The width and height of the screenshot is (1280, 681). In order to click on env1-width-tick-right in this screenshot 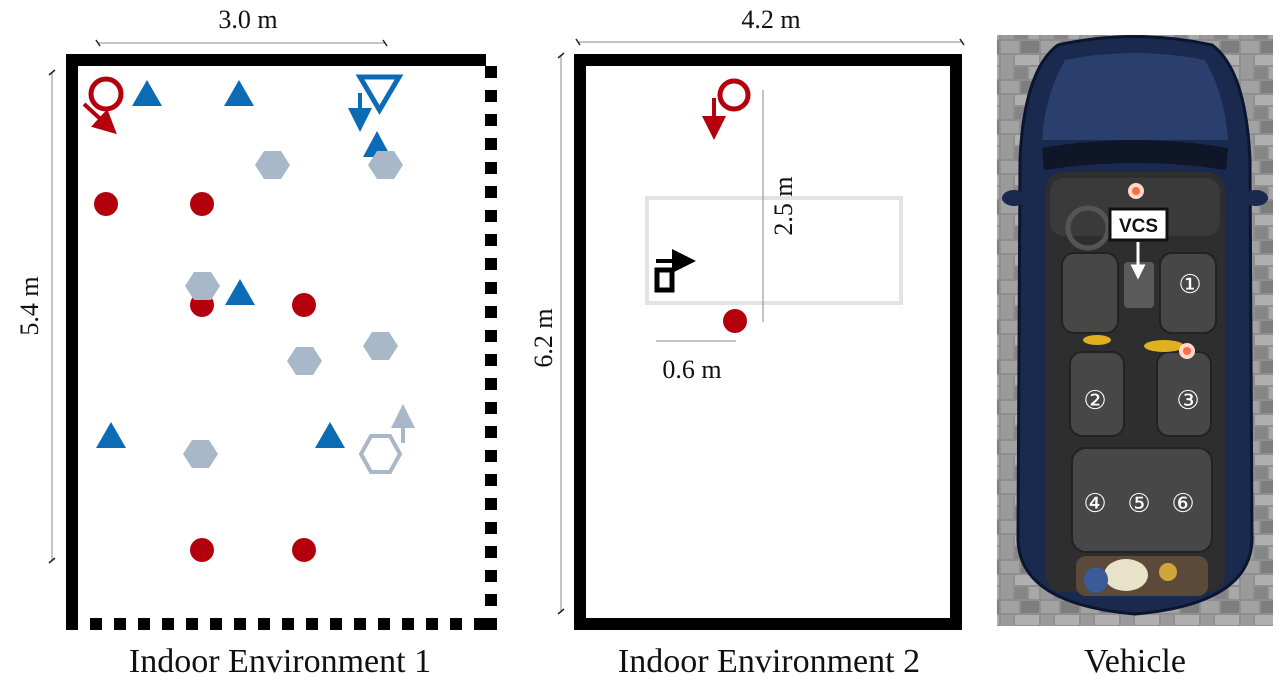, I will do `click(385, 43)`.